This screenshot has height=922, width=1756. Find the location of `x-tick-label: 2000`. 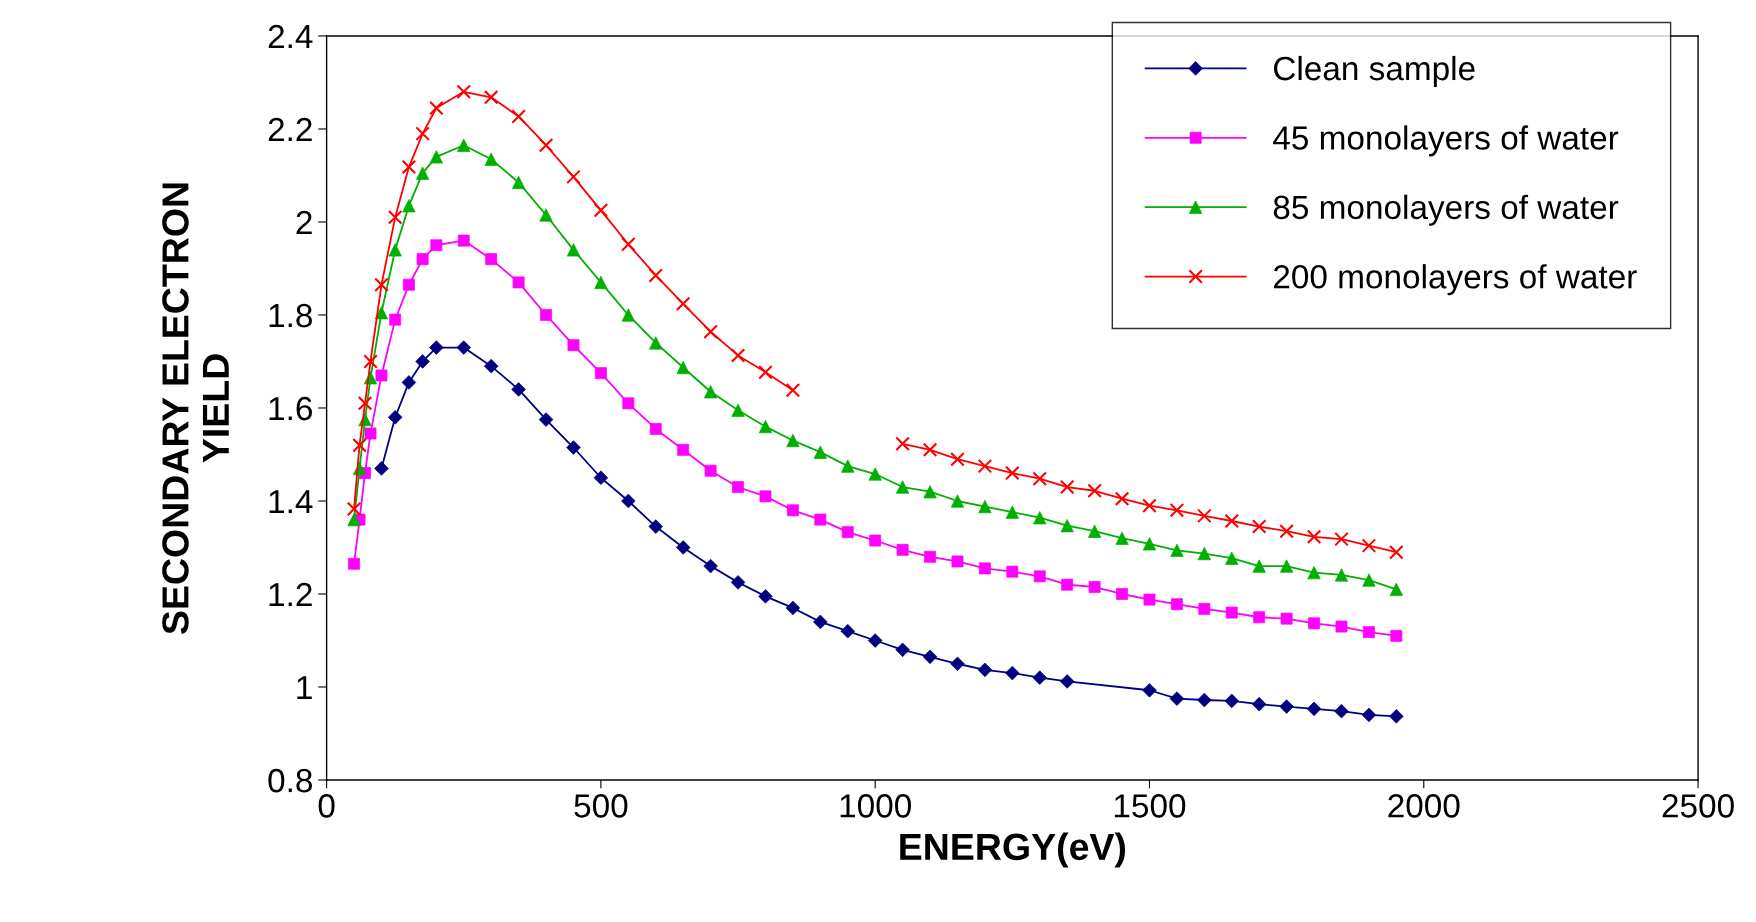

x-tick-label: 2000 is located at coordinates (1424, 806).